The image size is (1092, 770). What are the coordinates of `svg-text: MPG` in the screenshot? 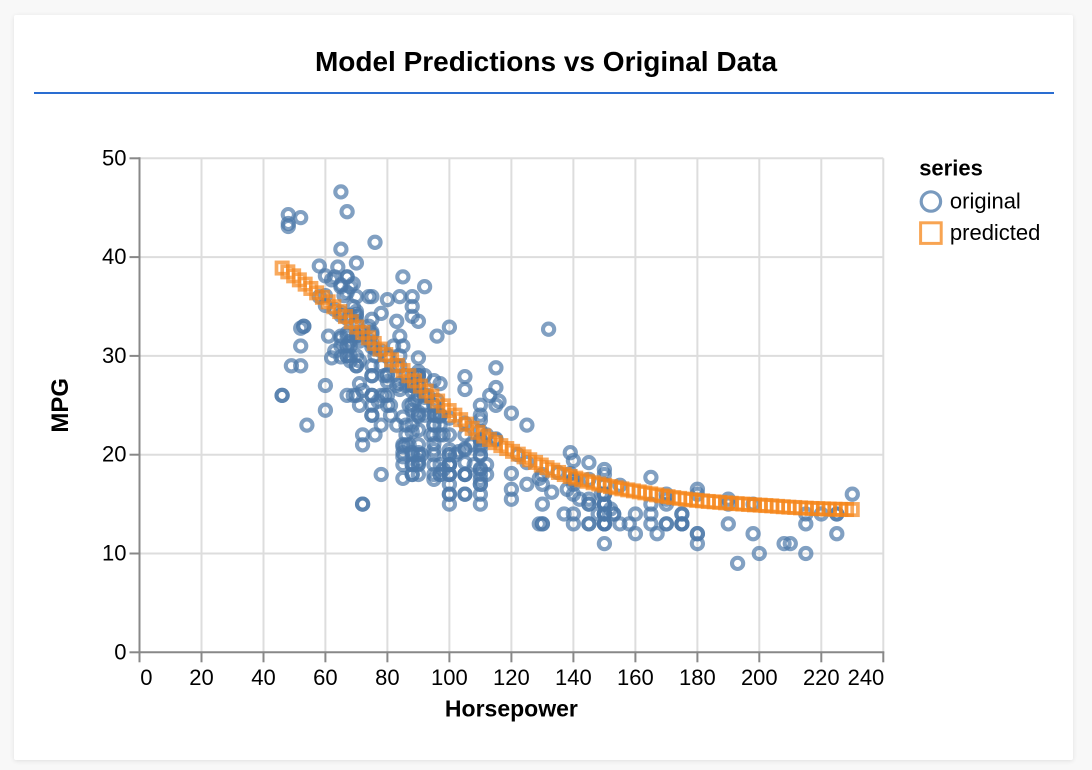 It's located at (60, 405).